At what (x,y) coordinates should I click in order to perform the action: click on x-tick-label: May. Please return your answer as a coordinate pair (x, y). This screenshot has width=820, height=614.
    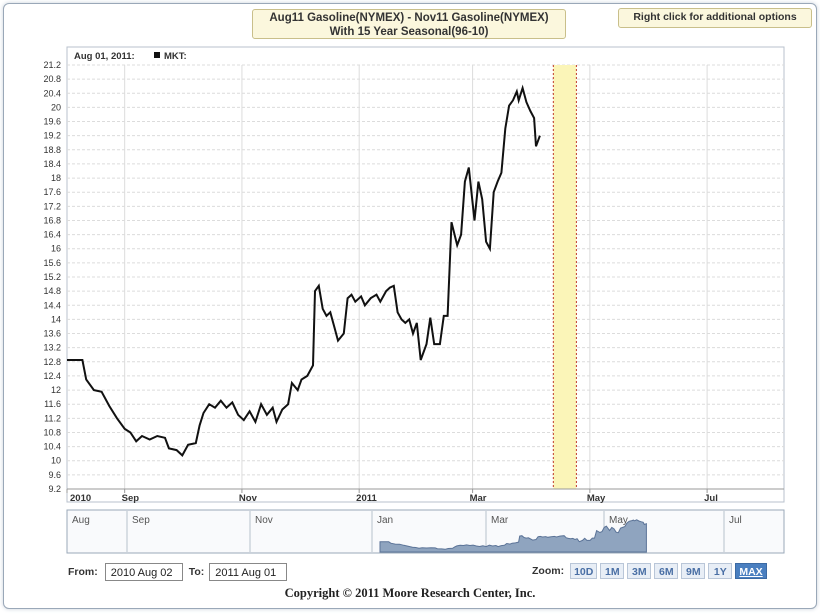
    Looking at the image, I should click on (596, 498).